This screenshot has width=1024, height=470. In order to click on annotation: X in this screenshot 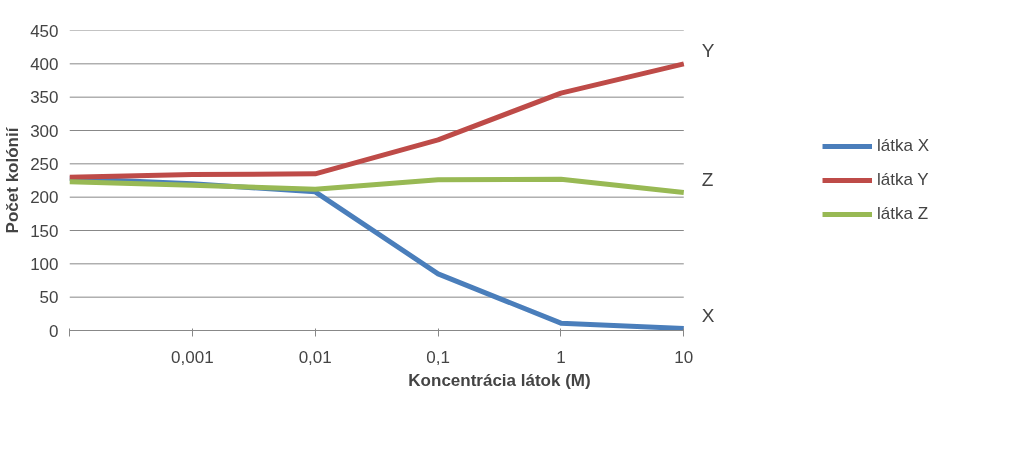, I will do `click(708, 315)`.